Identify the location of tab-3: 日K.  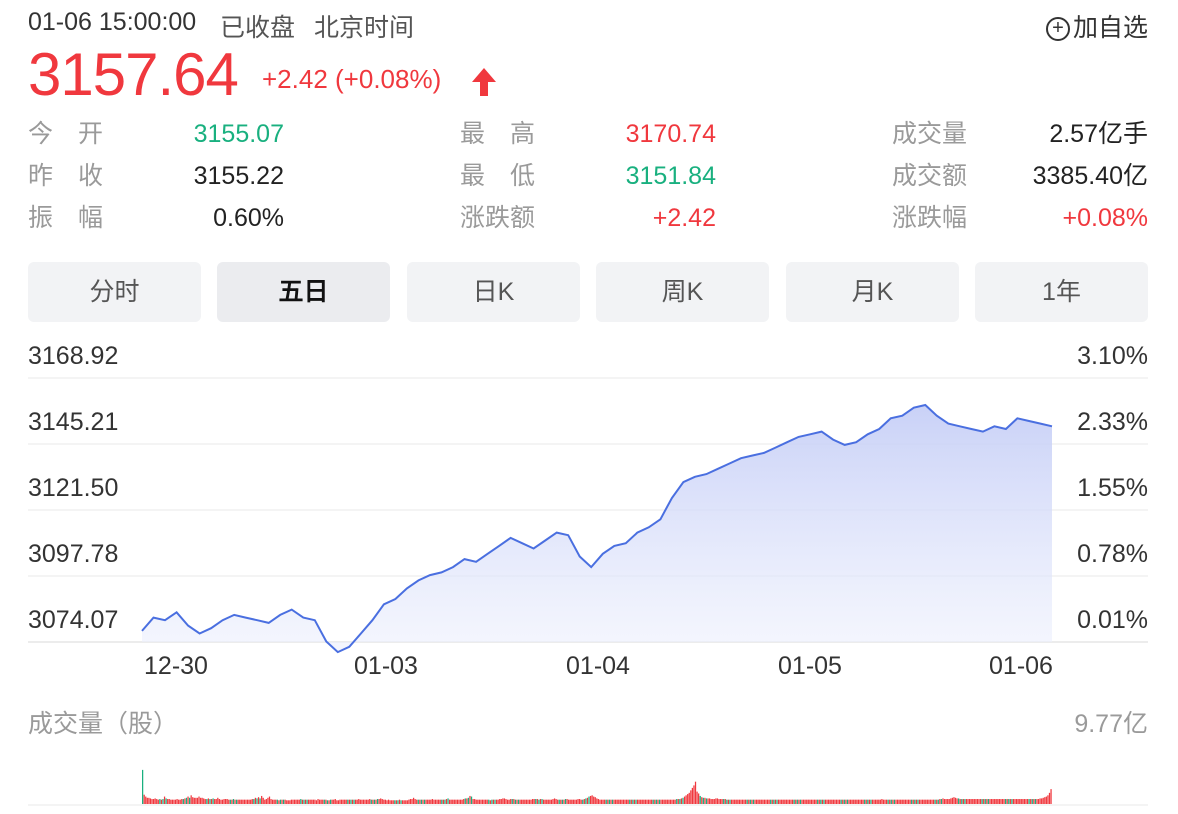
(493, 292).